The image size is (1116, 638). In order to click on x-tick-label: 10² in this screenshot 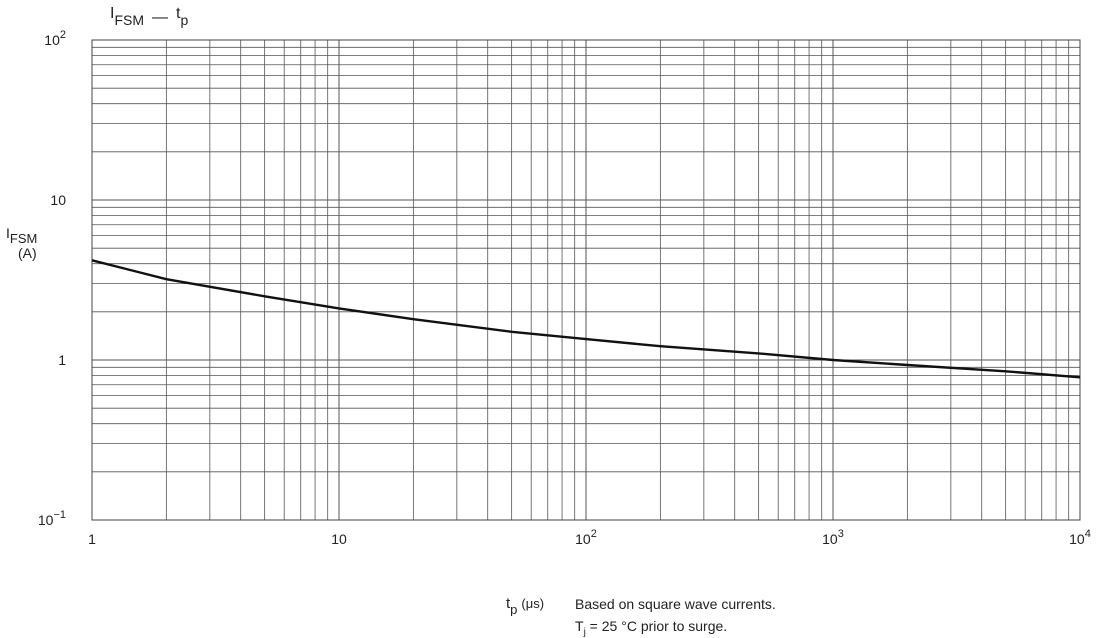, I will do `click(586, 537)`.